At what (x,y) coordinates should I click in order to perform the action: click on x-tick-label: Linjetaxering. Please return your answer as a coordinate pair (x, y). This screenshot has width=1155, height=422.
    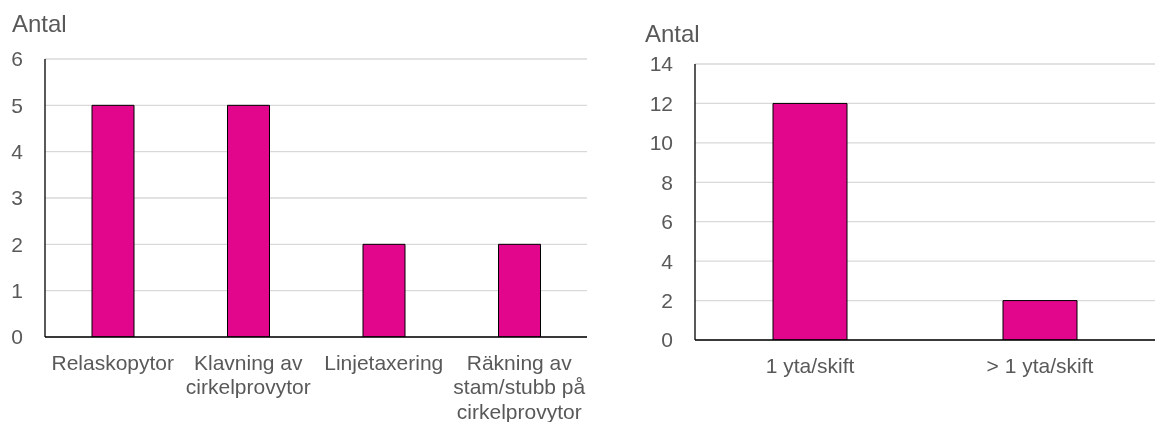
    Looking at the image, I should click on (384, 362).